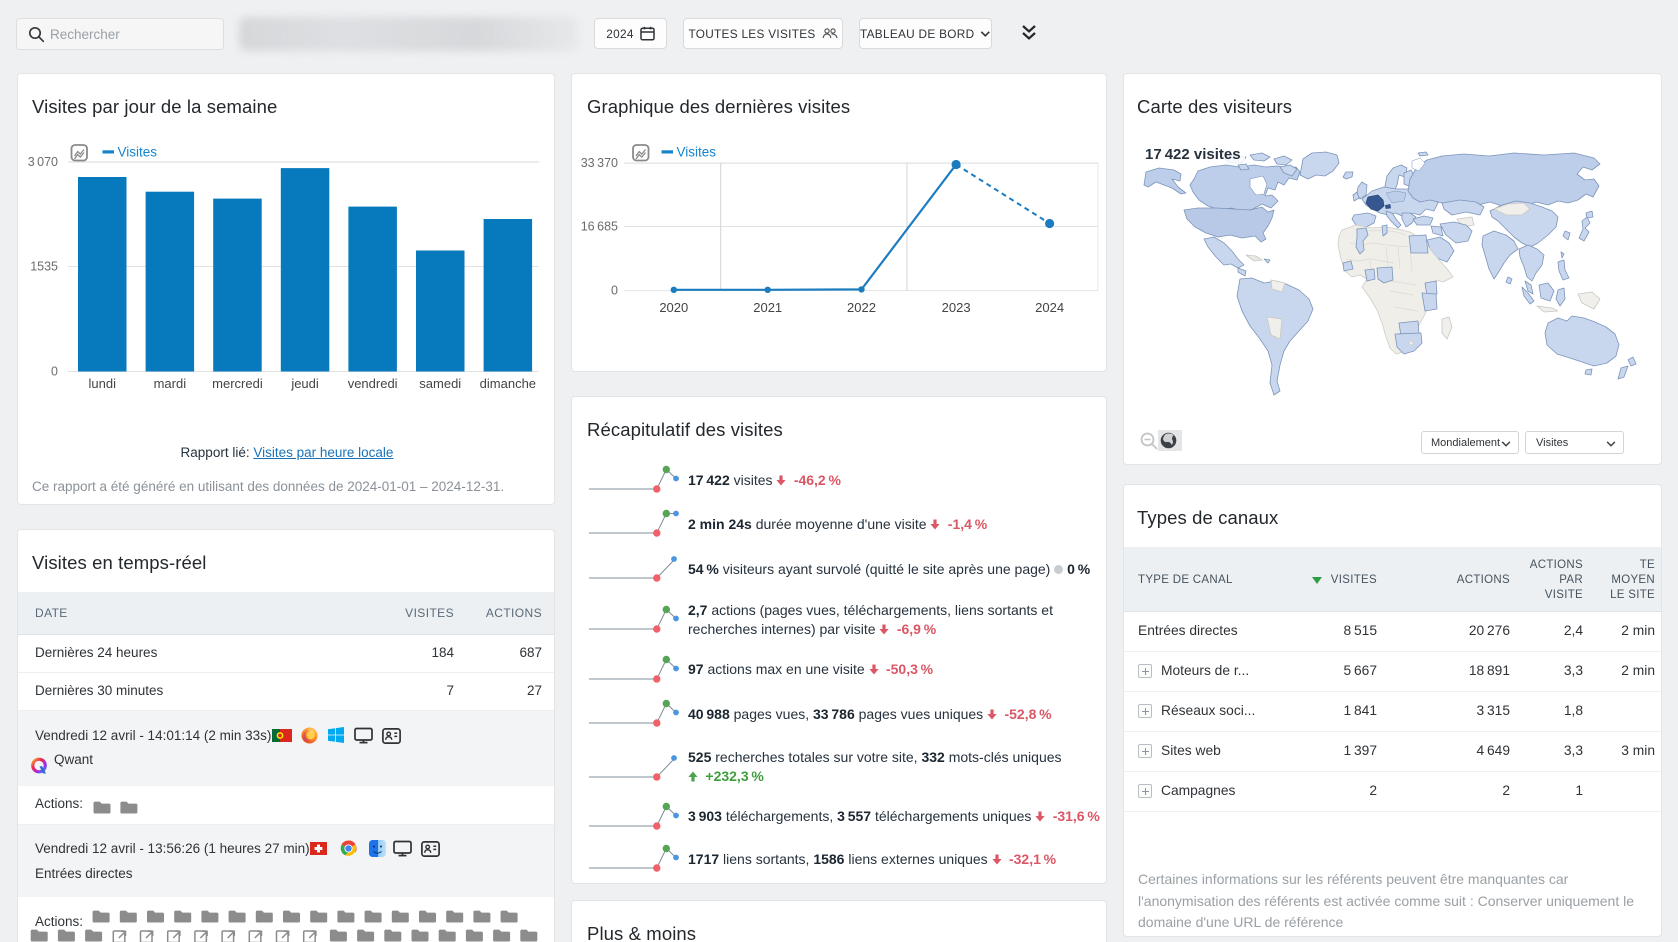  Describe the element at coordinates (304, 383) in the screenshot. I see `svg-text: jeudi` at that location.